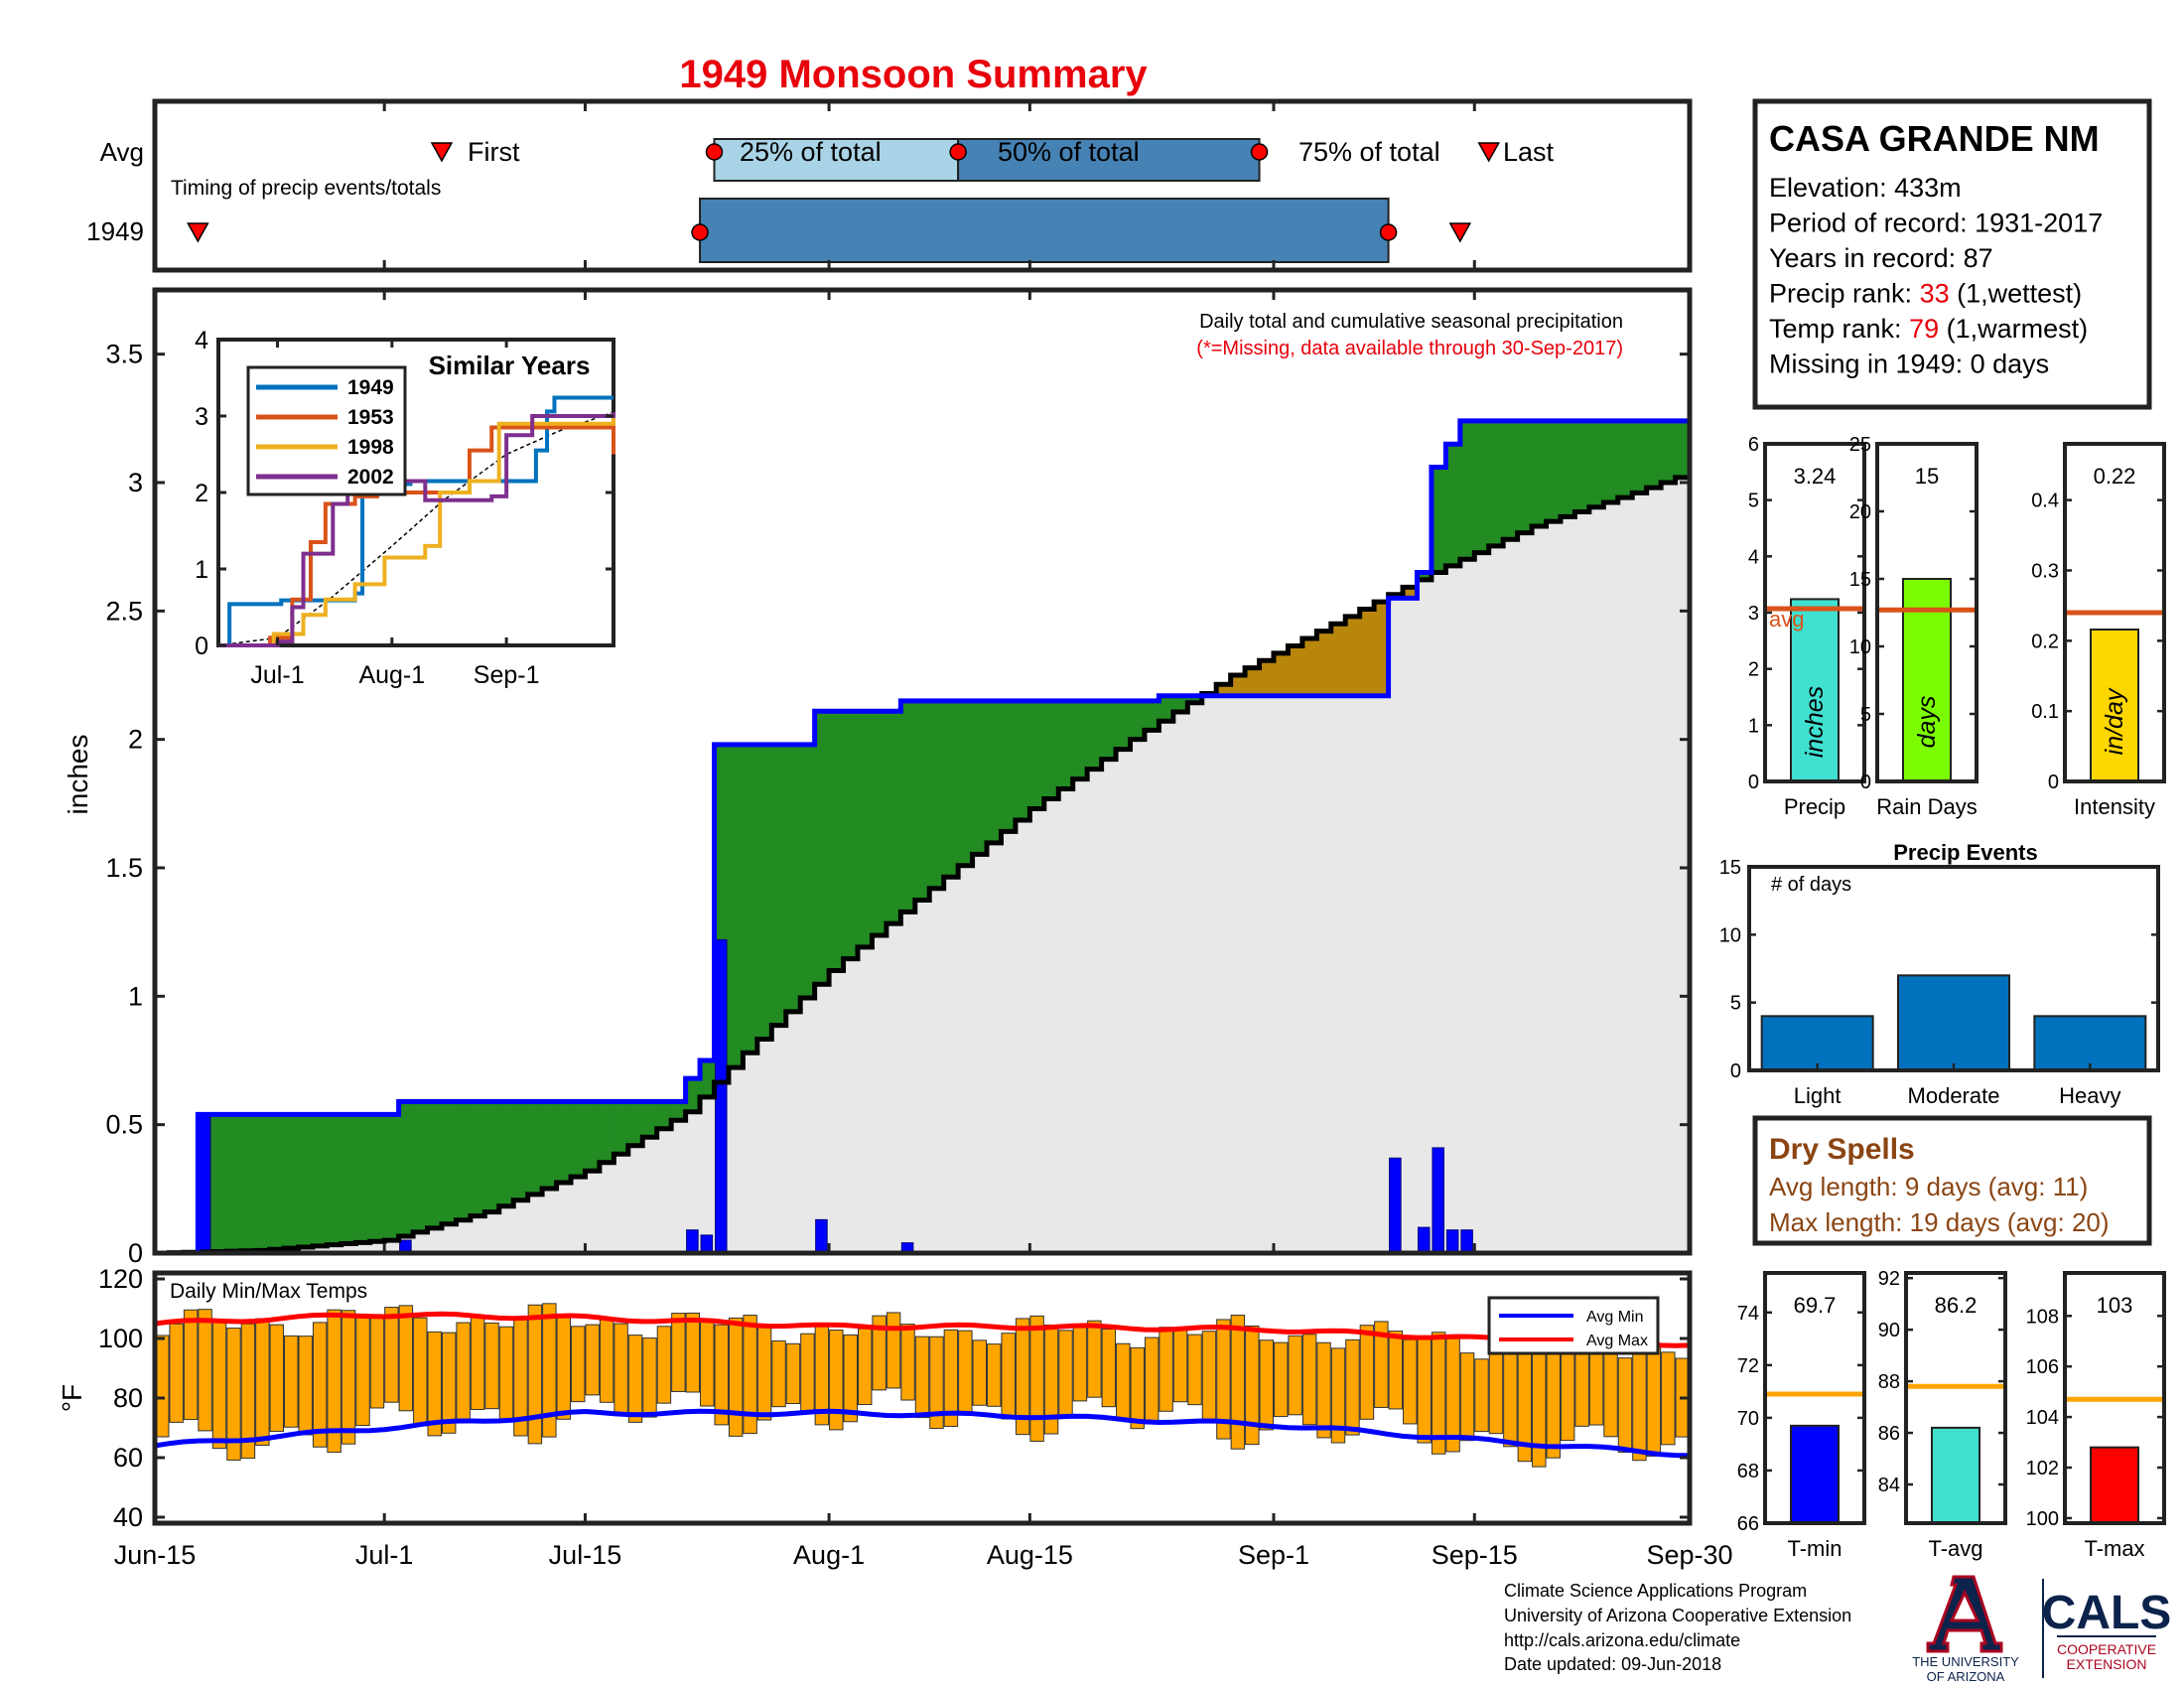  What do you see at coordinates (277, 675) in the screenshot?
I see `inset-x-tick-label: Jul-1` at bounding box center [277, 675].